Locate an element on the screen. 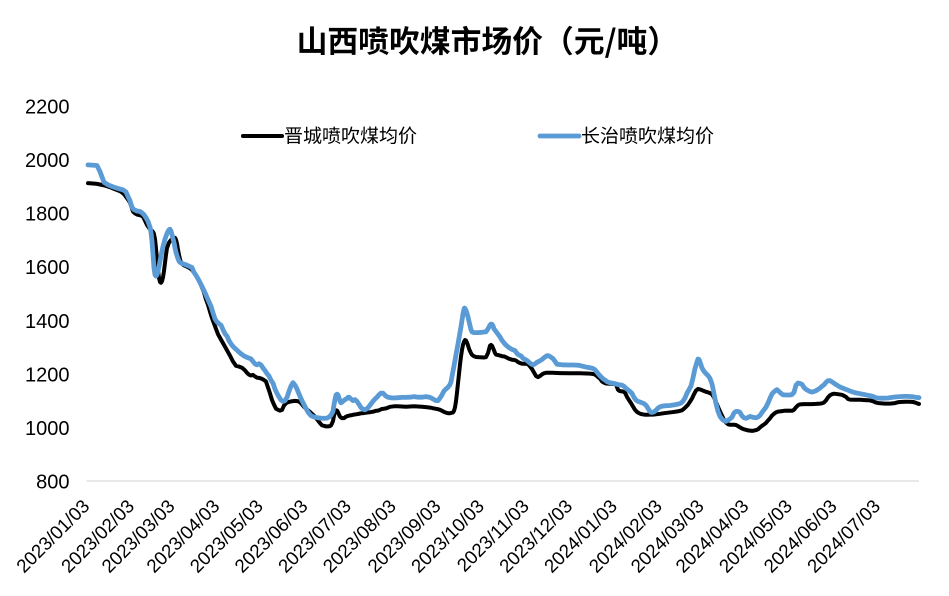 This screenshot has width=949, height=596. svg-text: 2200 is located at coordinates (47, 108).